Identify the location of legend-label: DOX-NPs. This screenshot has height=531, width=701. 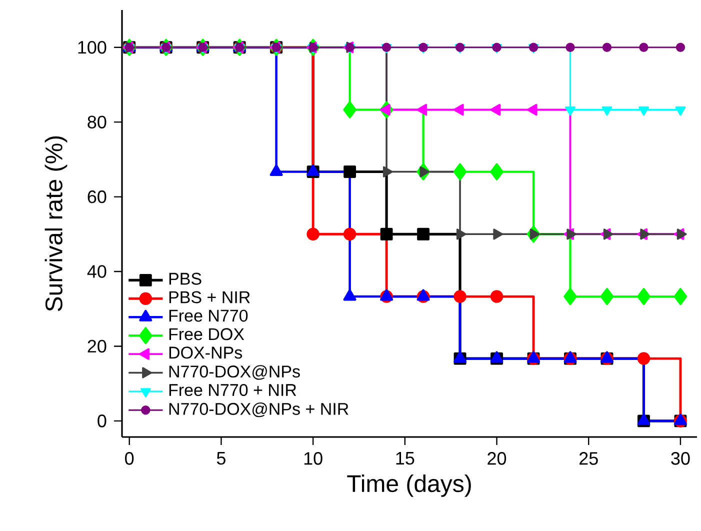
(205, 352).